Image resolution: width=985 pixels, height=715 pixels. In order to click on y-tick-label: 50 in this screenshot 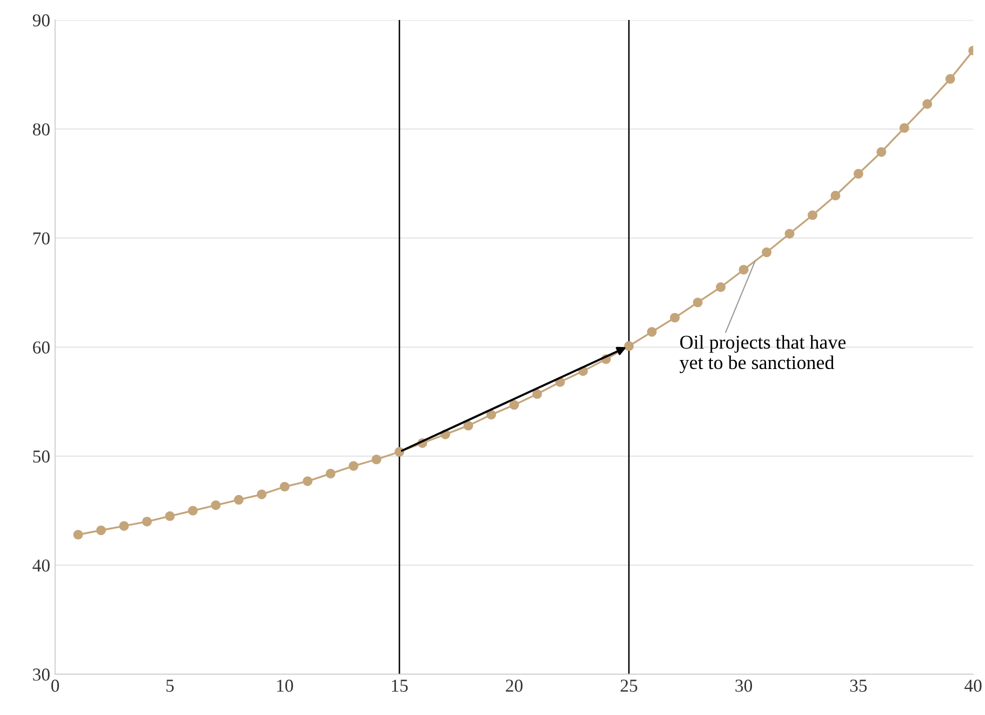, I will do `click(41, 456)`.